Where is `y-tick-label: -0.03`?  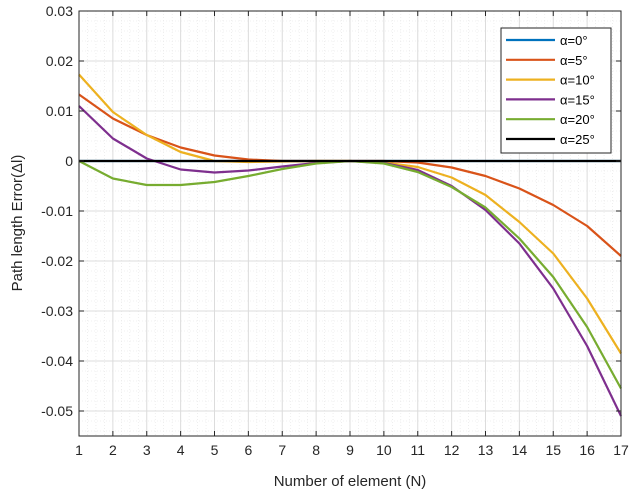
y-tick-label: -0.03 is located at coordinates (57, 311).